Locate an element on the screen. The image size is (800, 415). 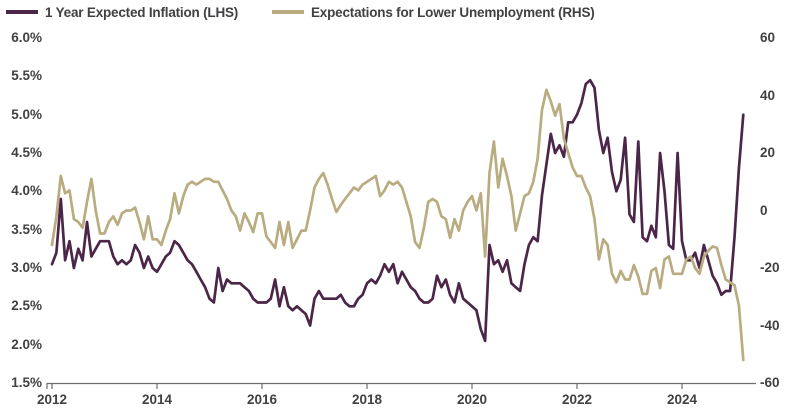
left-axis-tick-label: 3.5% is located at coordinates (26, 229).